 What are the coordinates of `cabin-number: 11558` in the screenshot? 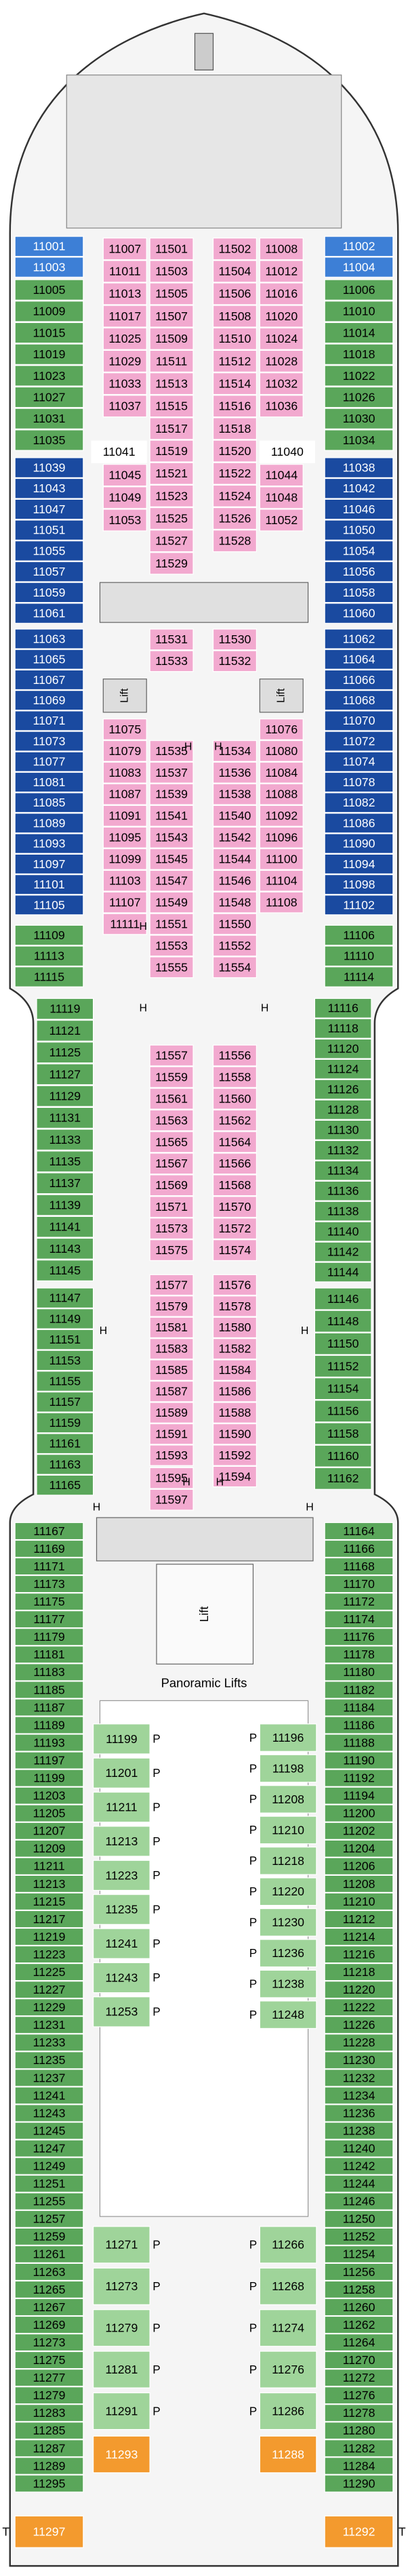 It's located at (235, 1076).